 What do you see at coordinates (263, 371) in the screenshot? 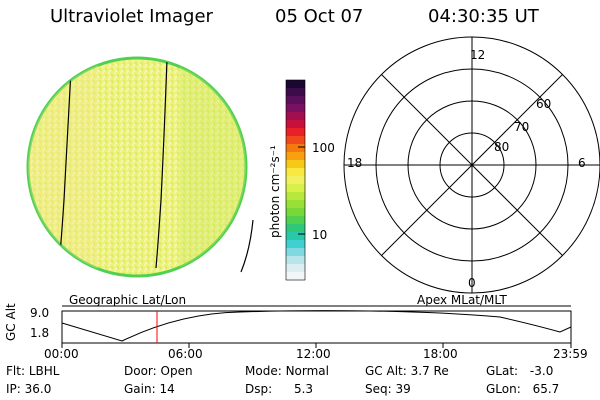
I see `mode-label: Mode:` at bounding box center [263, 371].